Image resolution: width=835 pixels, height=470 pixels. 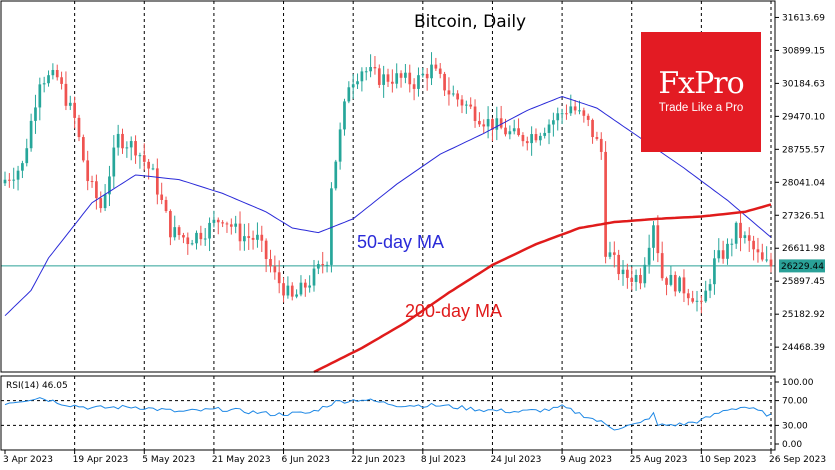 I want to click on current-price-badge: 26229.44, so click(x=802, y=266).